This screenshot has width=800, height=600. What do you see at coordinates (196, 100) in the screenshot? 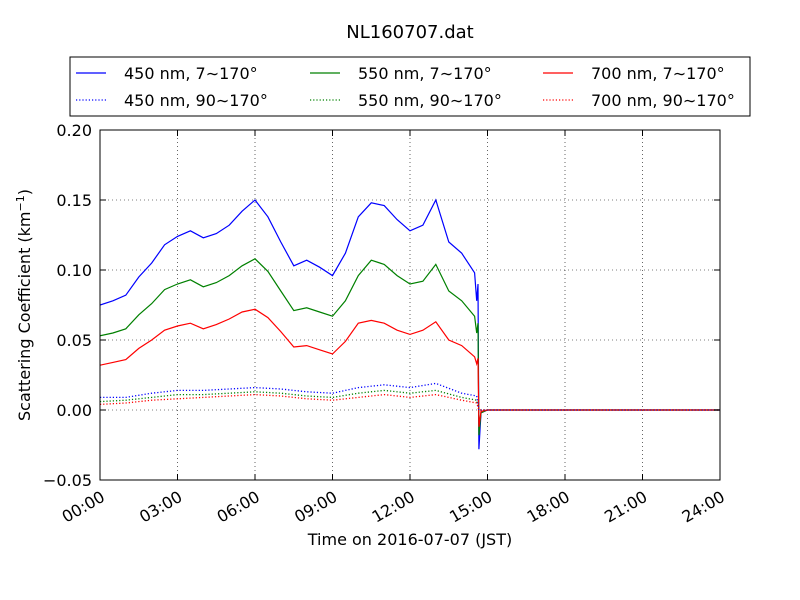
I see `legend-label: 450 nm, 90∼170°` at bounding box center [196, 100].